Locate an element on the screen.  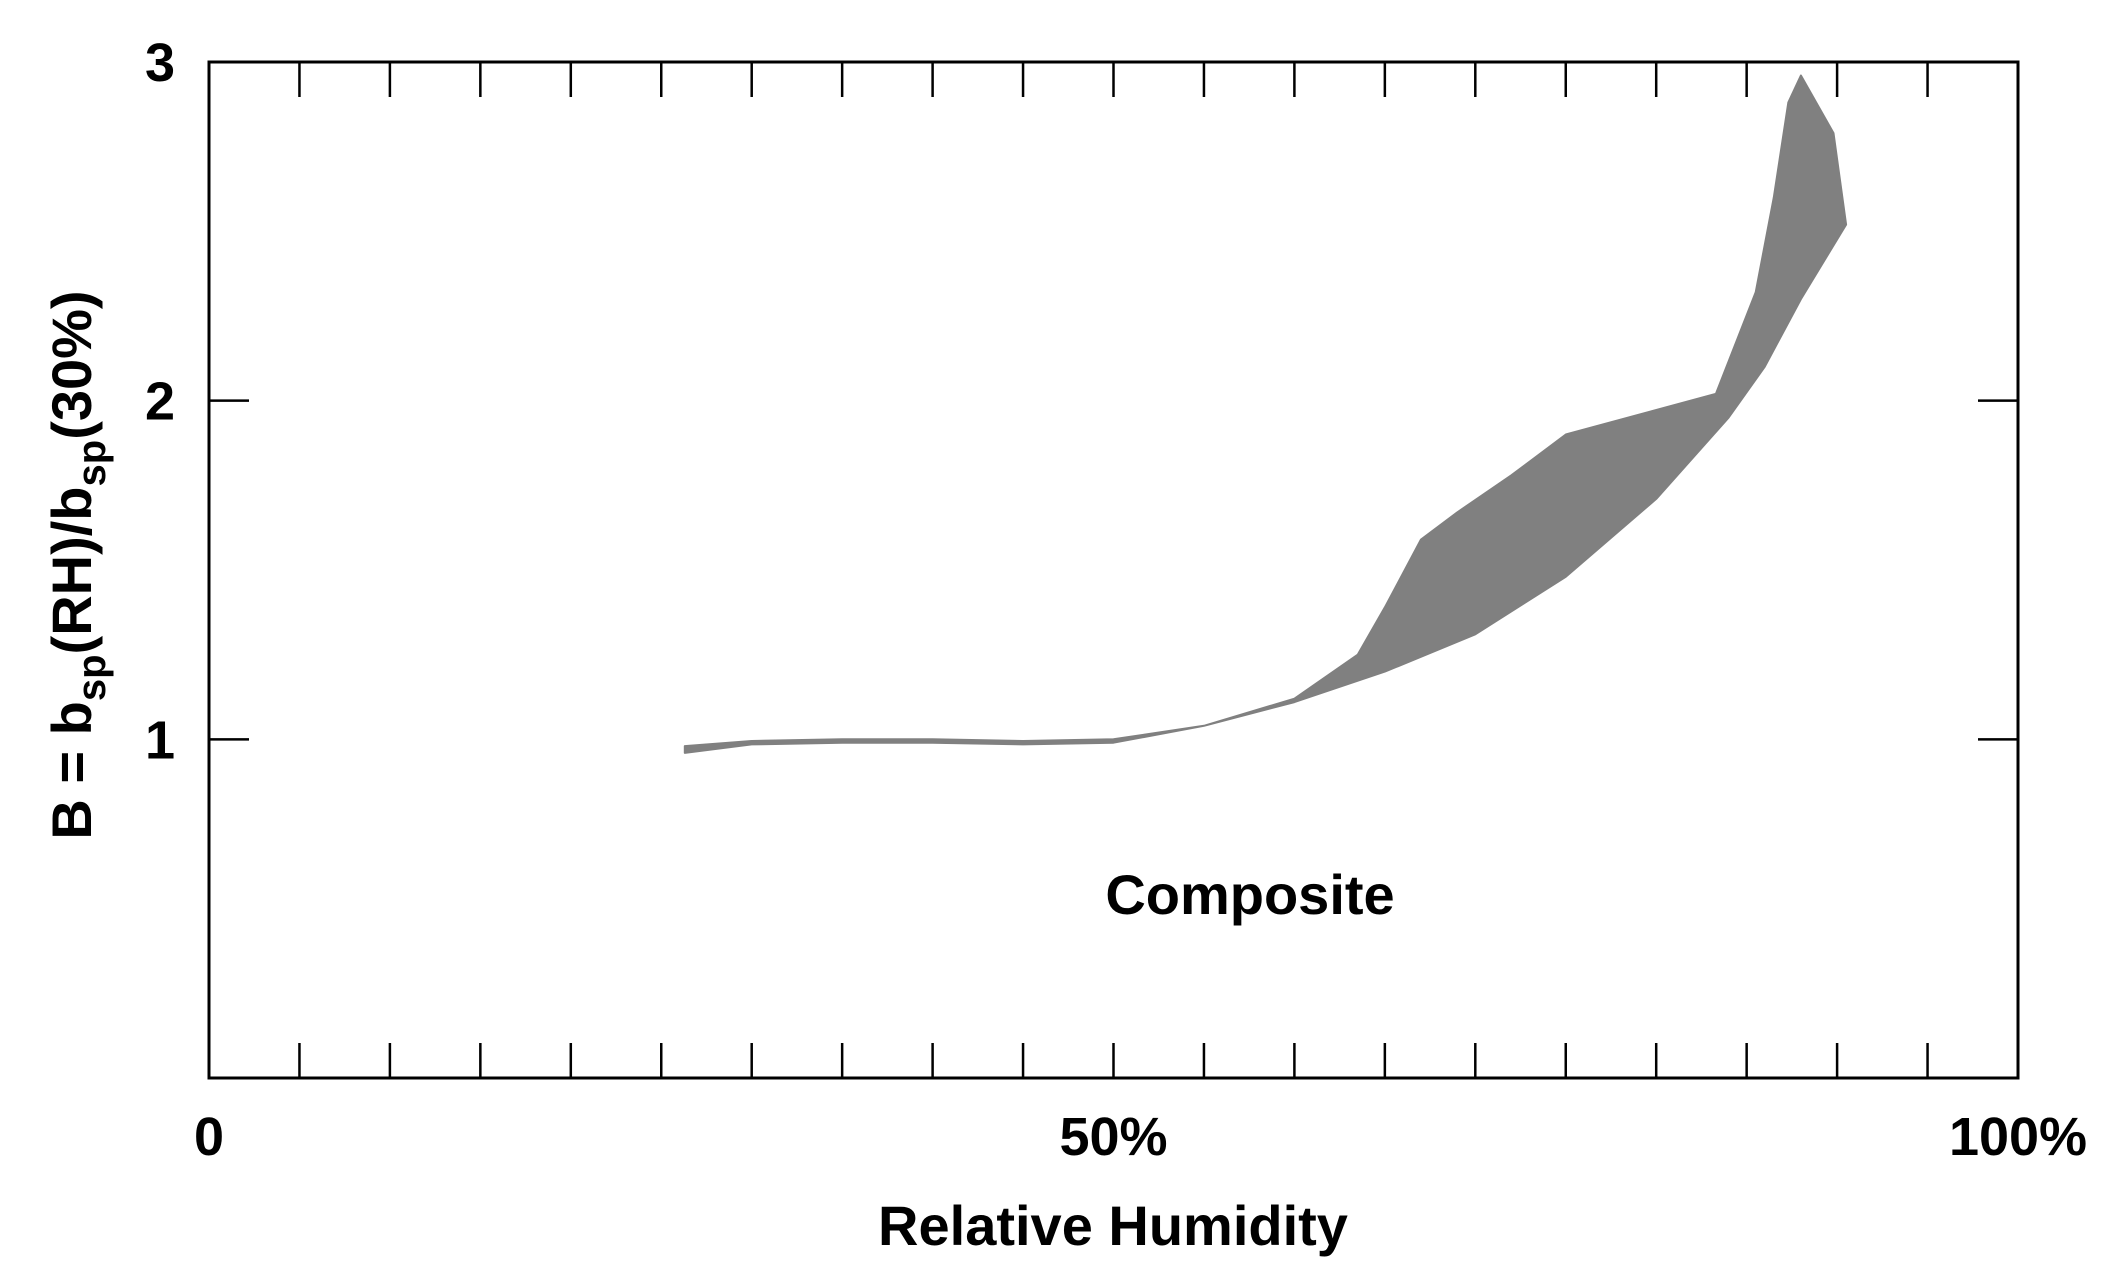
y-axis-title: B = bsp(RH)/bsp(30%) is located at coordinates (77, 564).